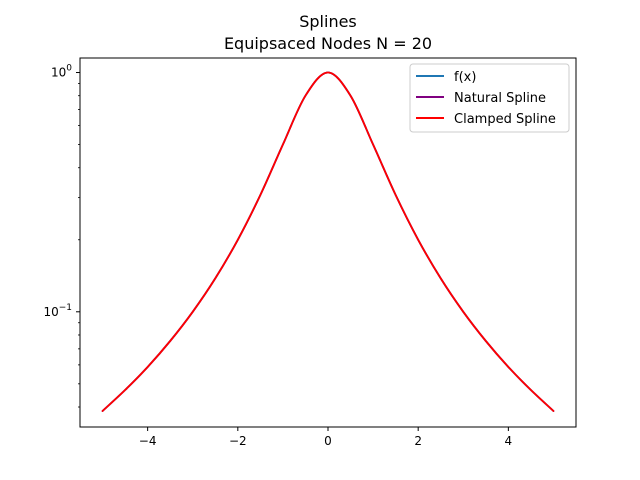 The height and width of the screenshot is (480, 640). Describe the element at coordinates (148, 441) in the screenshot. I see `x-tick-label: −4` at that location.